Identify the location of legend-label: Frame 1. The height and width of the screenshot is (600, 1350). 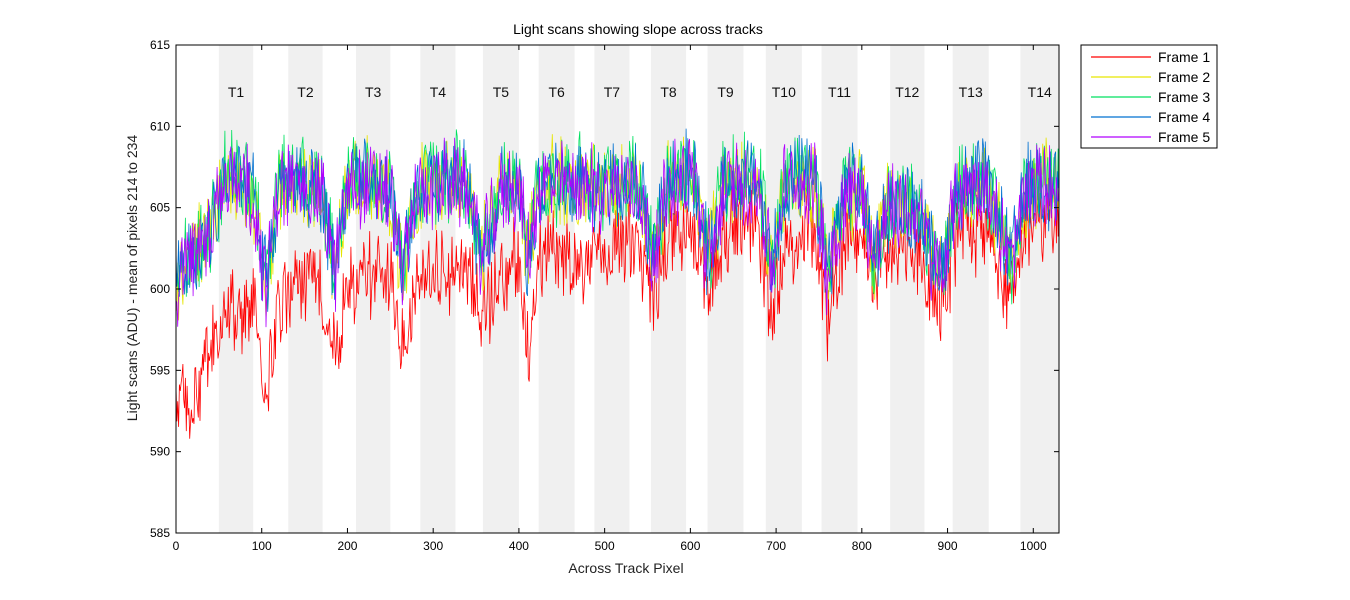
(1184, 57).